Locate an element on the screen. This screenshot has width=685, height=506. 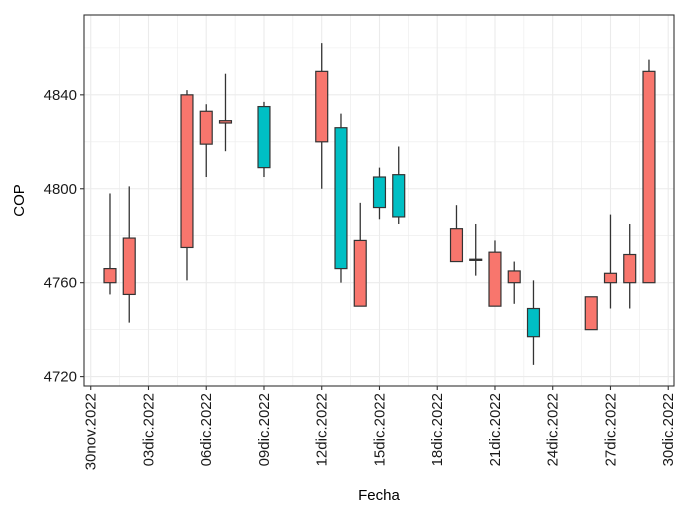
x-tick-label: 24dic.2022 is located at coordinates (553, 429).